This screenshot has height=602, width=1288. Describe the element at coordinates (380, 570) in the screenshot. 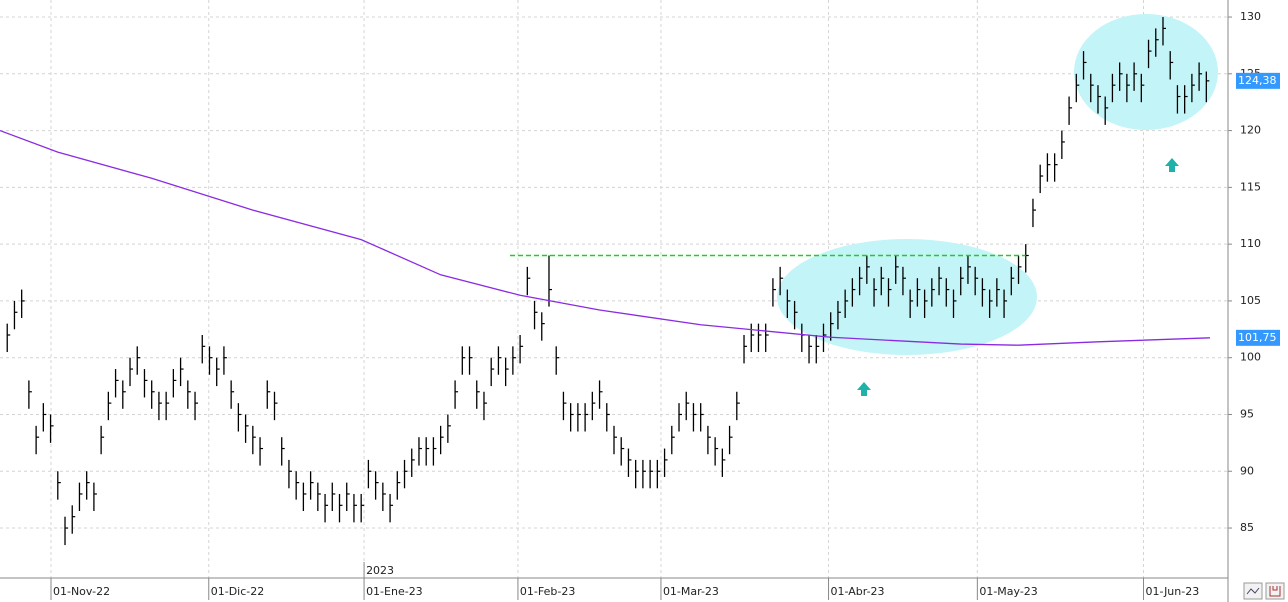

I see `year-label: 2023` at that location.